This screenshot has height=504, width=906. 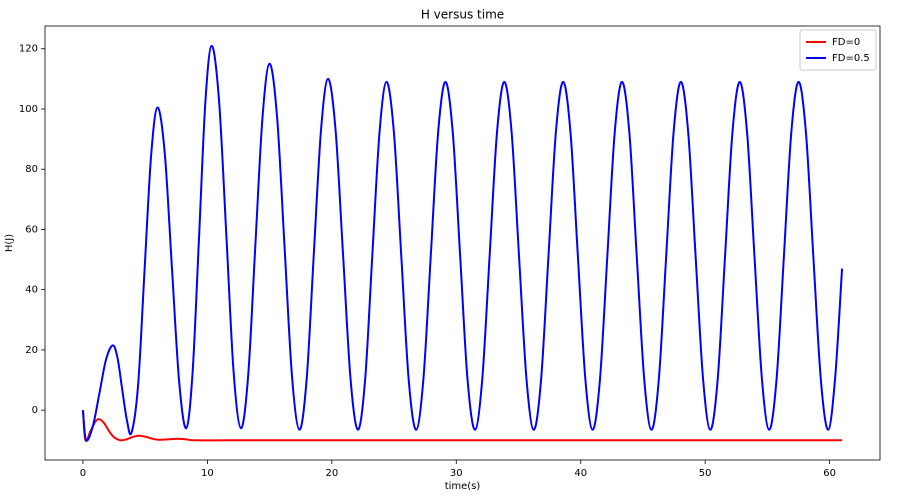 What do you see at coordinates (207, 473) in the screenshot?
I see `x-tick-label: 10` at bounding box center [207, 473].